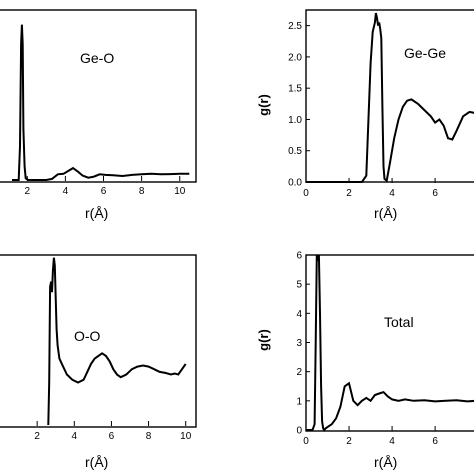 This screenshot has height=474, width=474. What do you see at coordinates (299, 401) in the screenshot?
I see `y-tick-label: 1` at bounding box center [299, 401].